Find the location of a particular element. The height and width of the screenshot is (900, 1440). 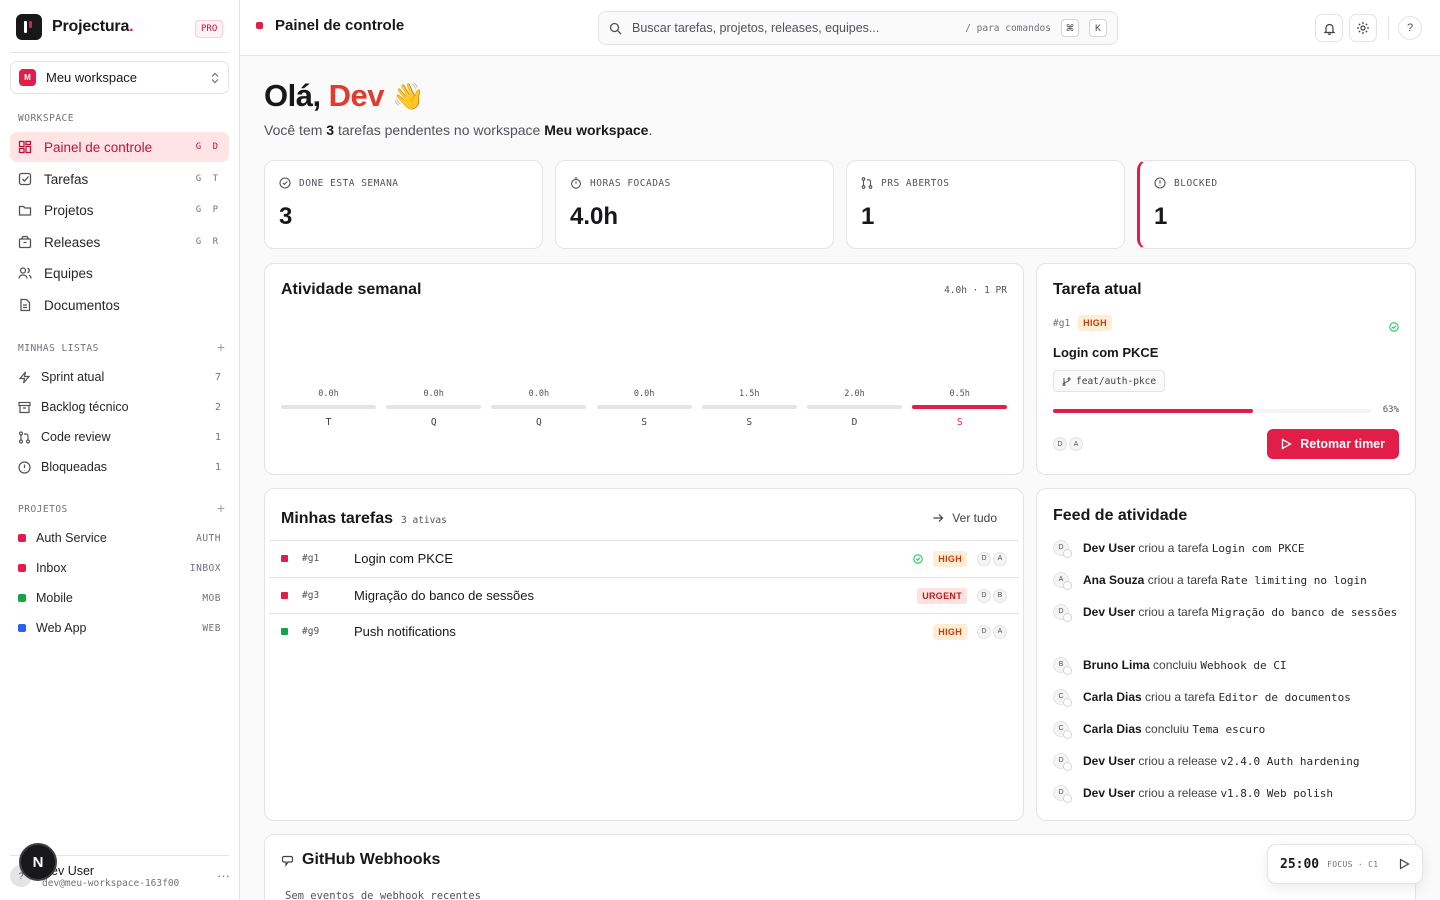

bar-value-label: 1.5h is located at coordinates (749, 394).